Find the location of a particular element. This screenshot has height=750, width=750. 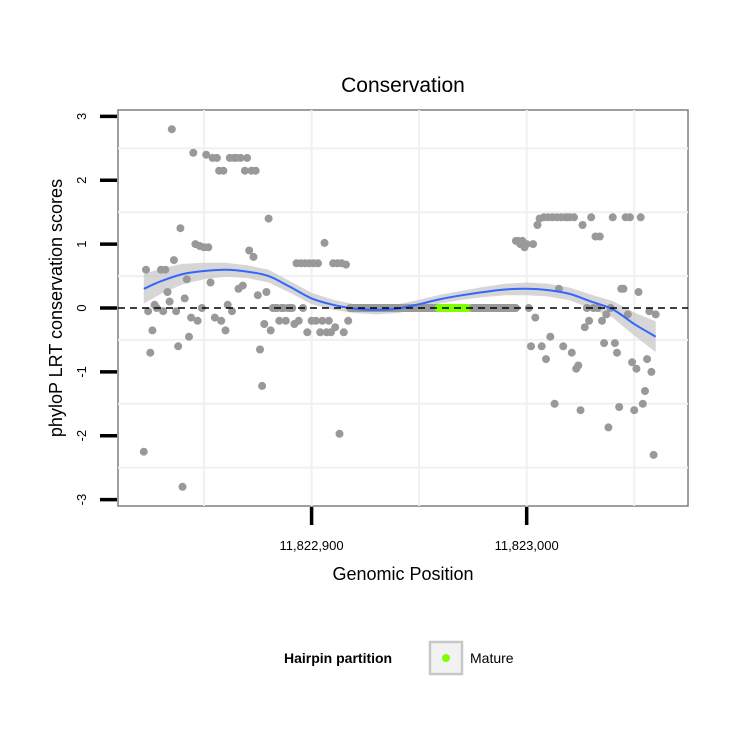

legend-key-dot is located at coordinates (446, 658).